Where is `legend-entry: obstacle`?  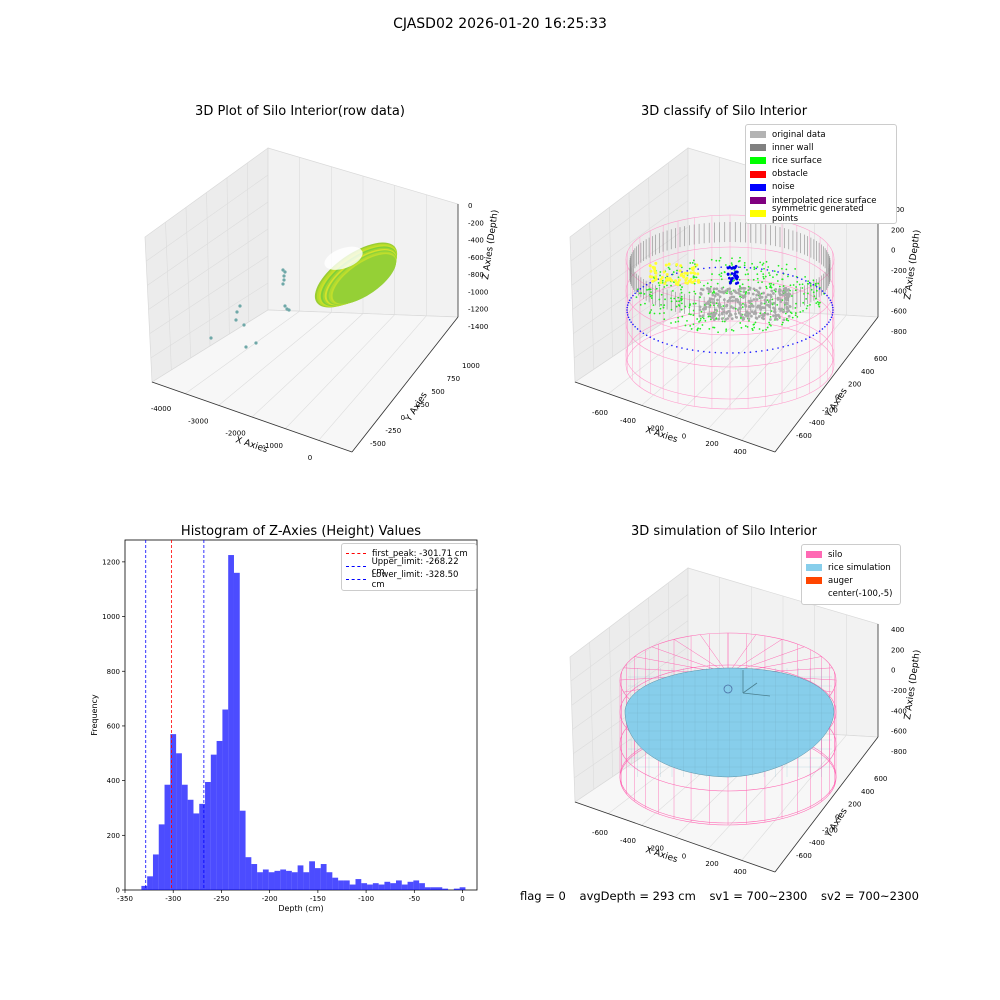 legend-entry: obstacle is located at coordinates (821, 174).